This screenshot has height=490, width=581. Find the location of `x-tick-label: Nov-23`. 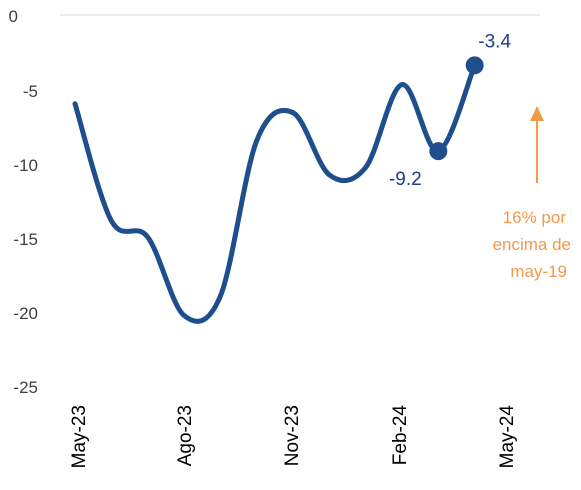

x-tick-label: Nov-23 is located at coordinates (292, 435).